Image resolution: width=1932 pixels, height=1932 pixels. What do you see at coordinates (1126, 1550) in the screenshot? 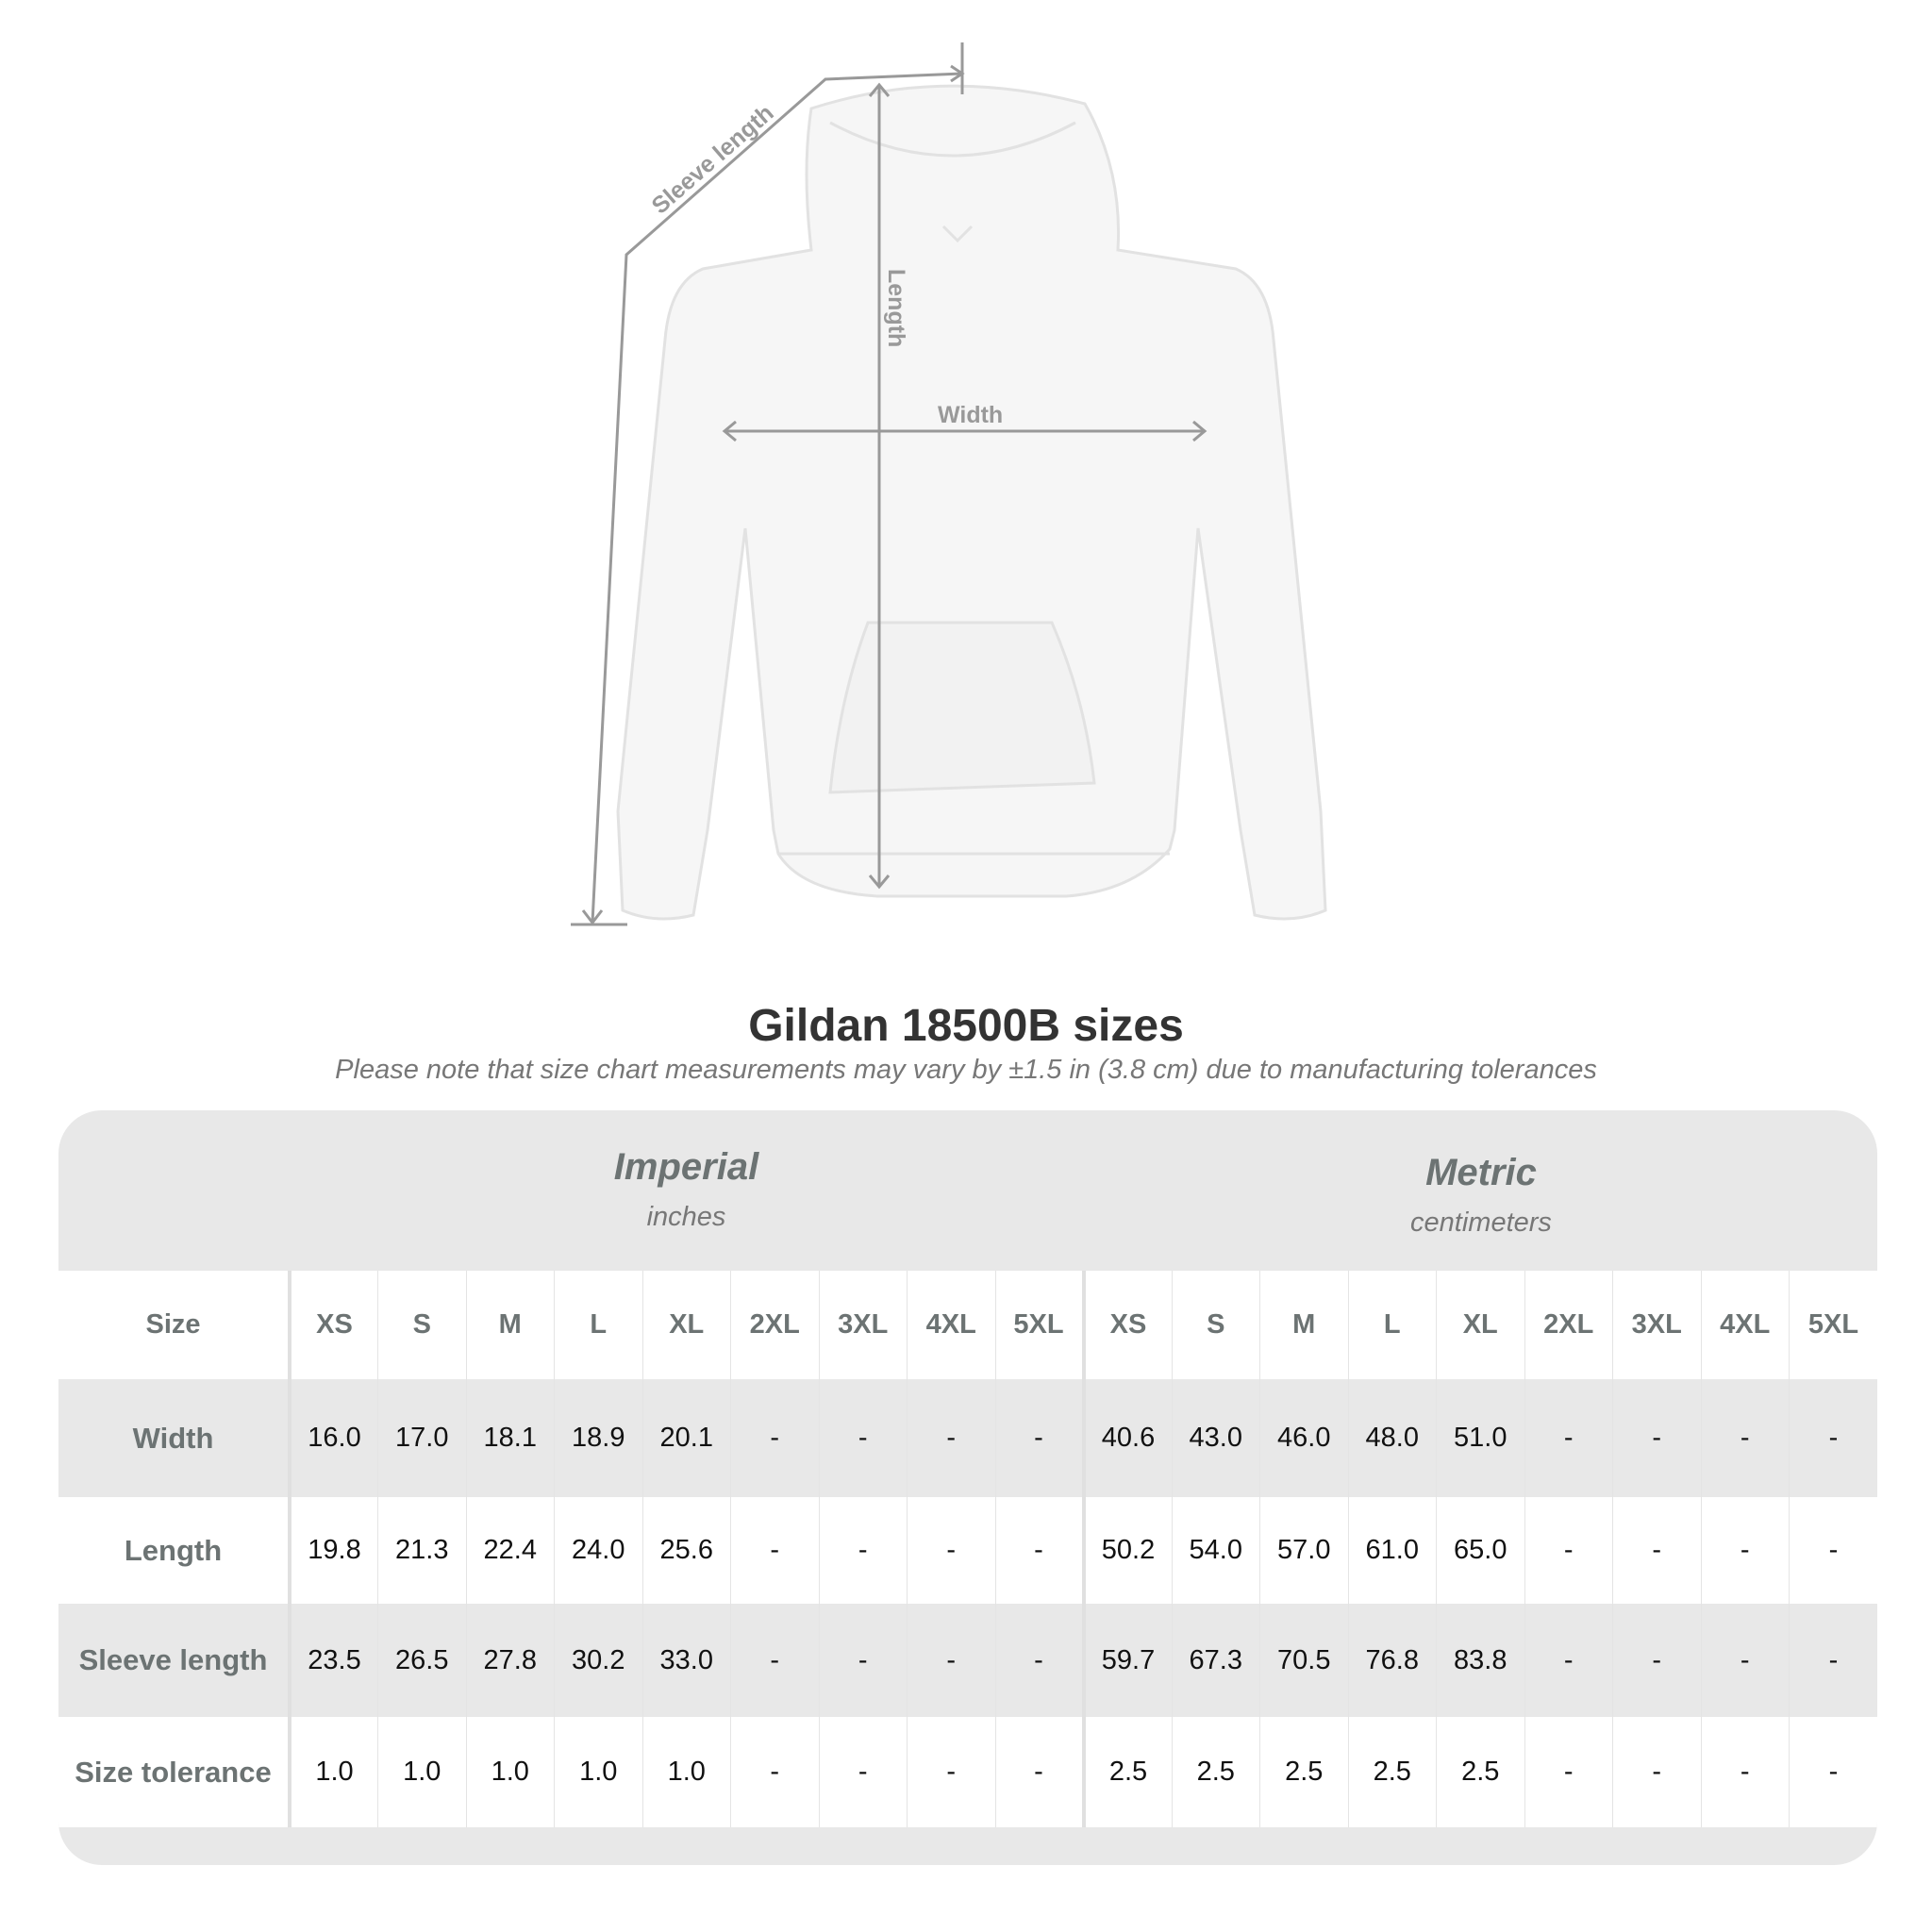
I see `metric-value-cell: 50.2` at bounding box center [1126, 1550].